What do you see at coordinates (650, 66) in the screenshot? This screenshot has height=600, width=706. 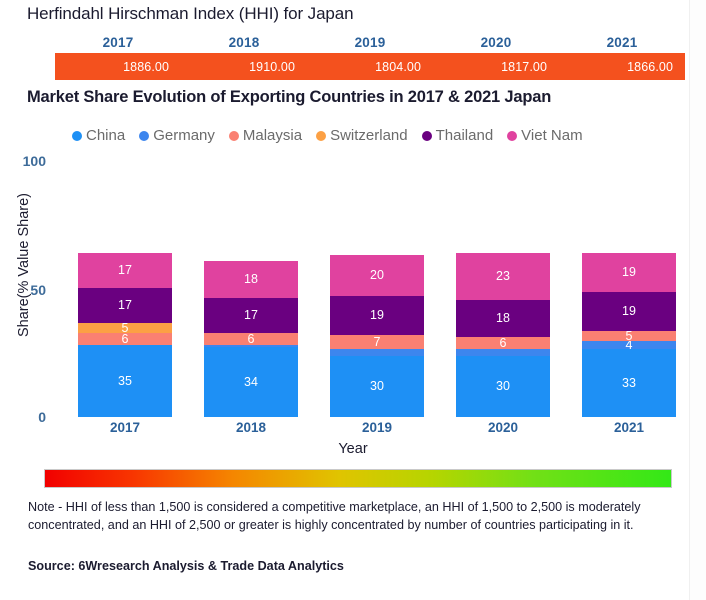 I see `hhi-value-cell: 1866.00` at bounding box center [650, 66].